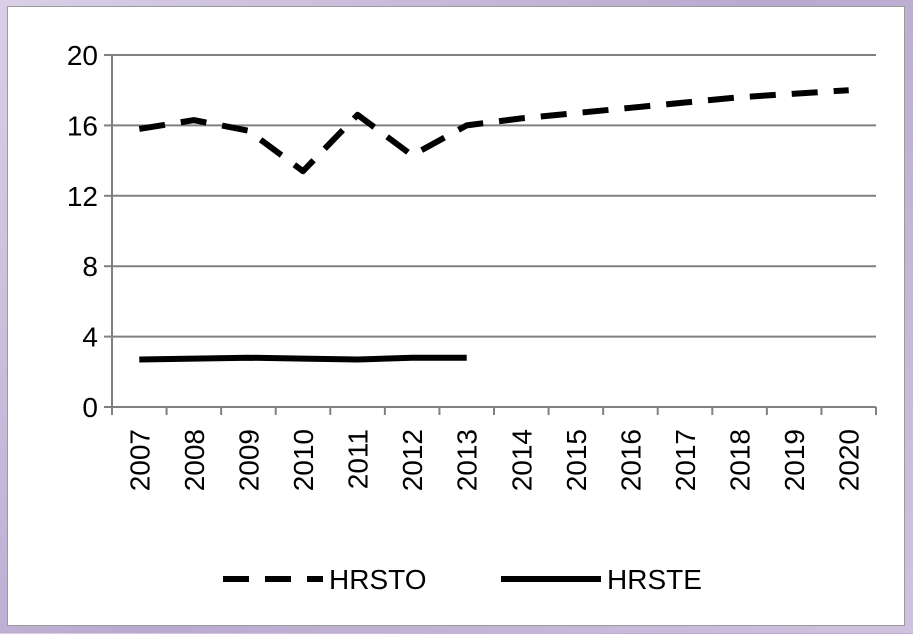 Image resolution: width=913 pixels, height=634 pixels. What do you see at coordinates (303, 460) in the screenshot?
I see `x-tick-label-2010: 2010` at bounding box center [303, 460].